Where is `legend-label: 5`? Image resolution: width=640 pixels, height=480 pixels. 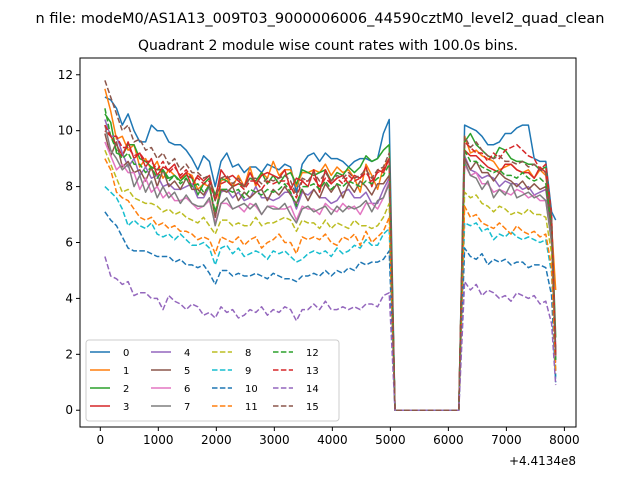
legend-label: 5 is located at coordinates (187, 371).